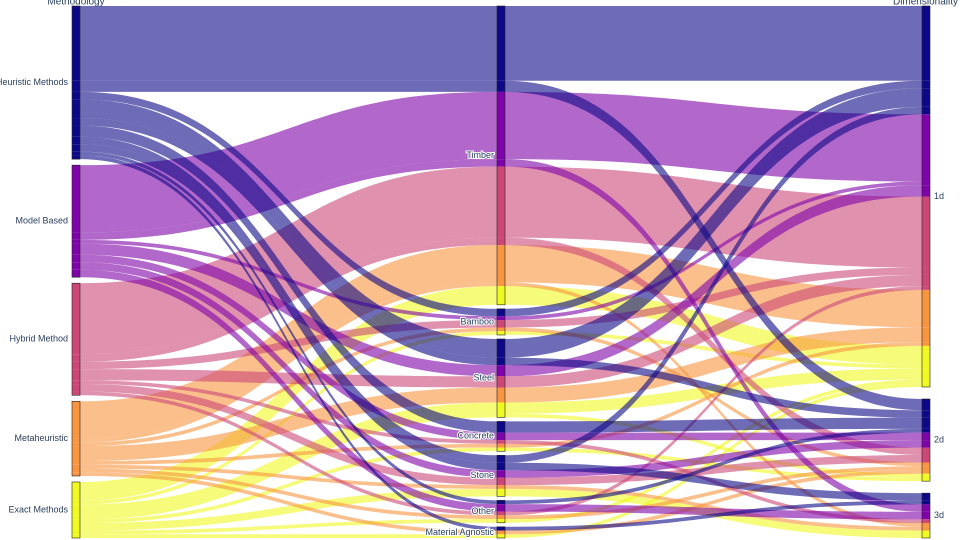  What do you see at coordinates (939, 515) in the screenshot?
I see `category-label: 3d` at bounding box center [939, 515].